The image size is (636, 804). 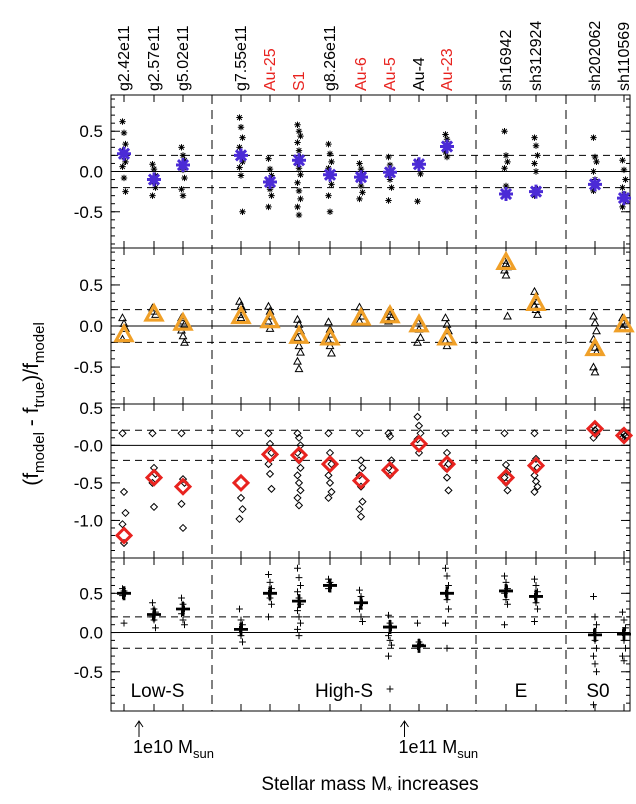 What do you see at coordinates (91, 172) in the screenshot?
I see `y-tick-label: 0.0` at bounding box center [91, 172].